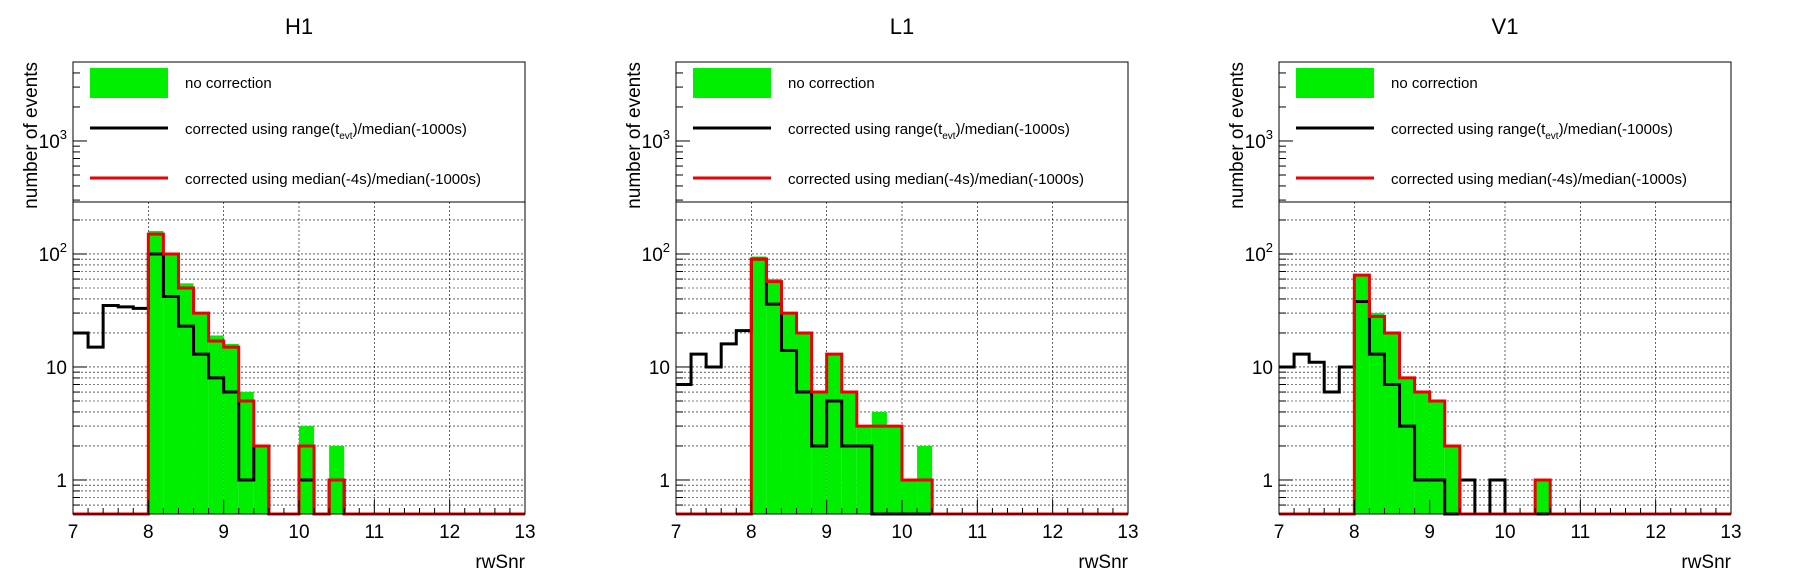  I want to click on chart-title: L1, so click(902, 26).